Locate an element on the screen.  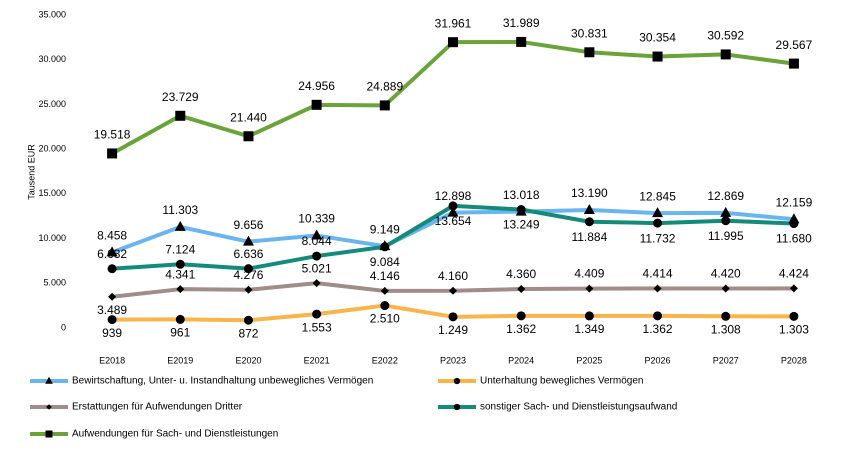
data-label: 11.303 is located at coordinates (180, 210).